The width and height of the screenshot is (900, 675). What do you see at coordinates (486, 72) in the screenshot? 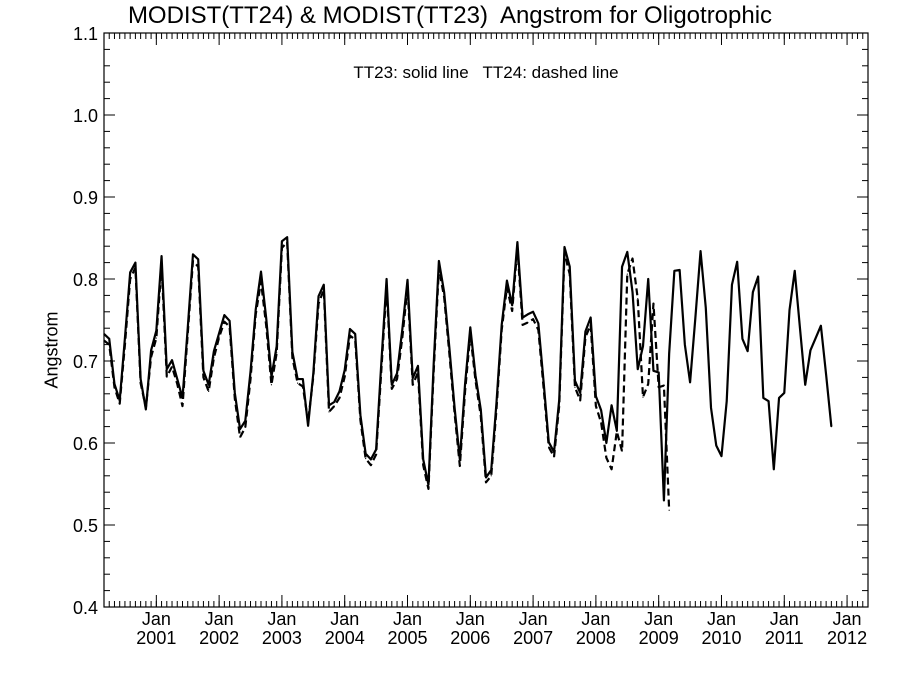
I see `legend-annotation: TT23: solid line TT24: dashed line` at bounding box center [486, 72].